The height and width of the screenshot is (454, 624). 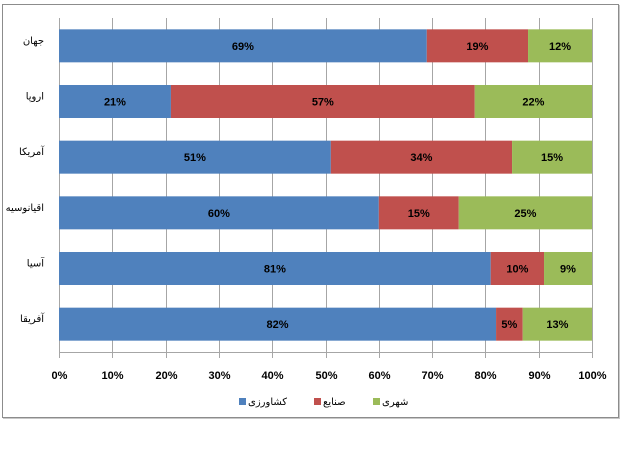 I want to click on x-tick-label: 30%, so click(x=219, y=376).